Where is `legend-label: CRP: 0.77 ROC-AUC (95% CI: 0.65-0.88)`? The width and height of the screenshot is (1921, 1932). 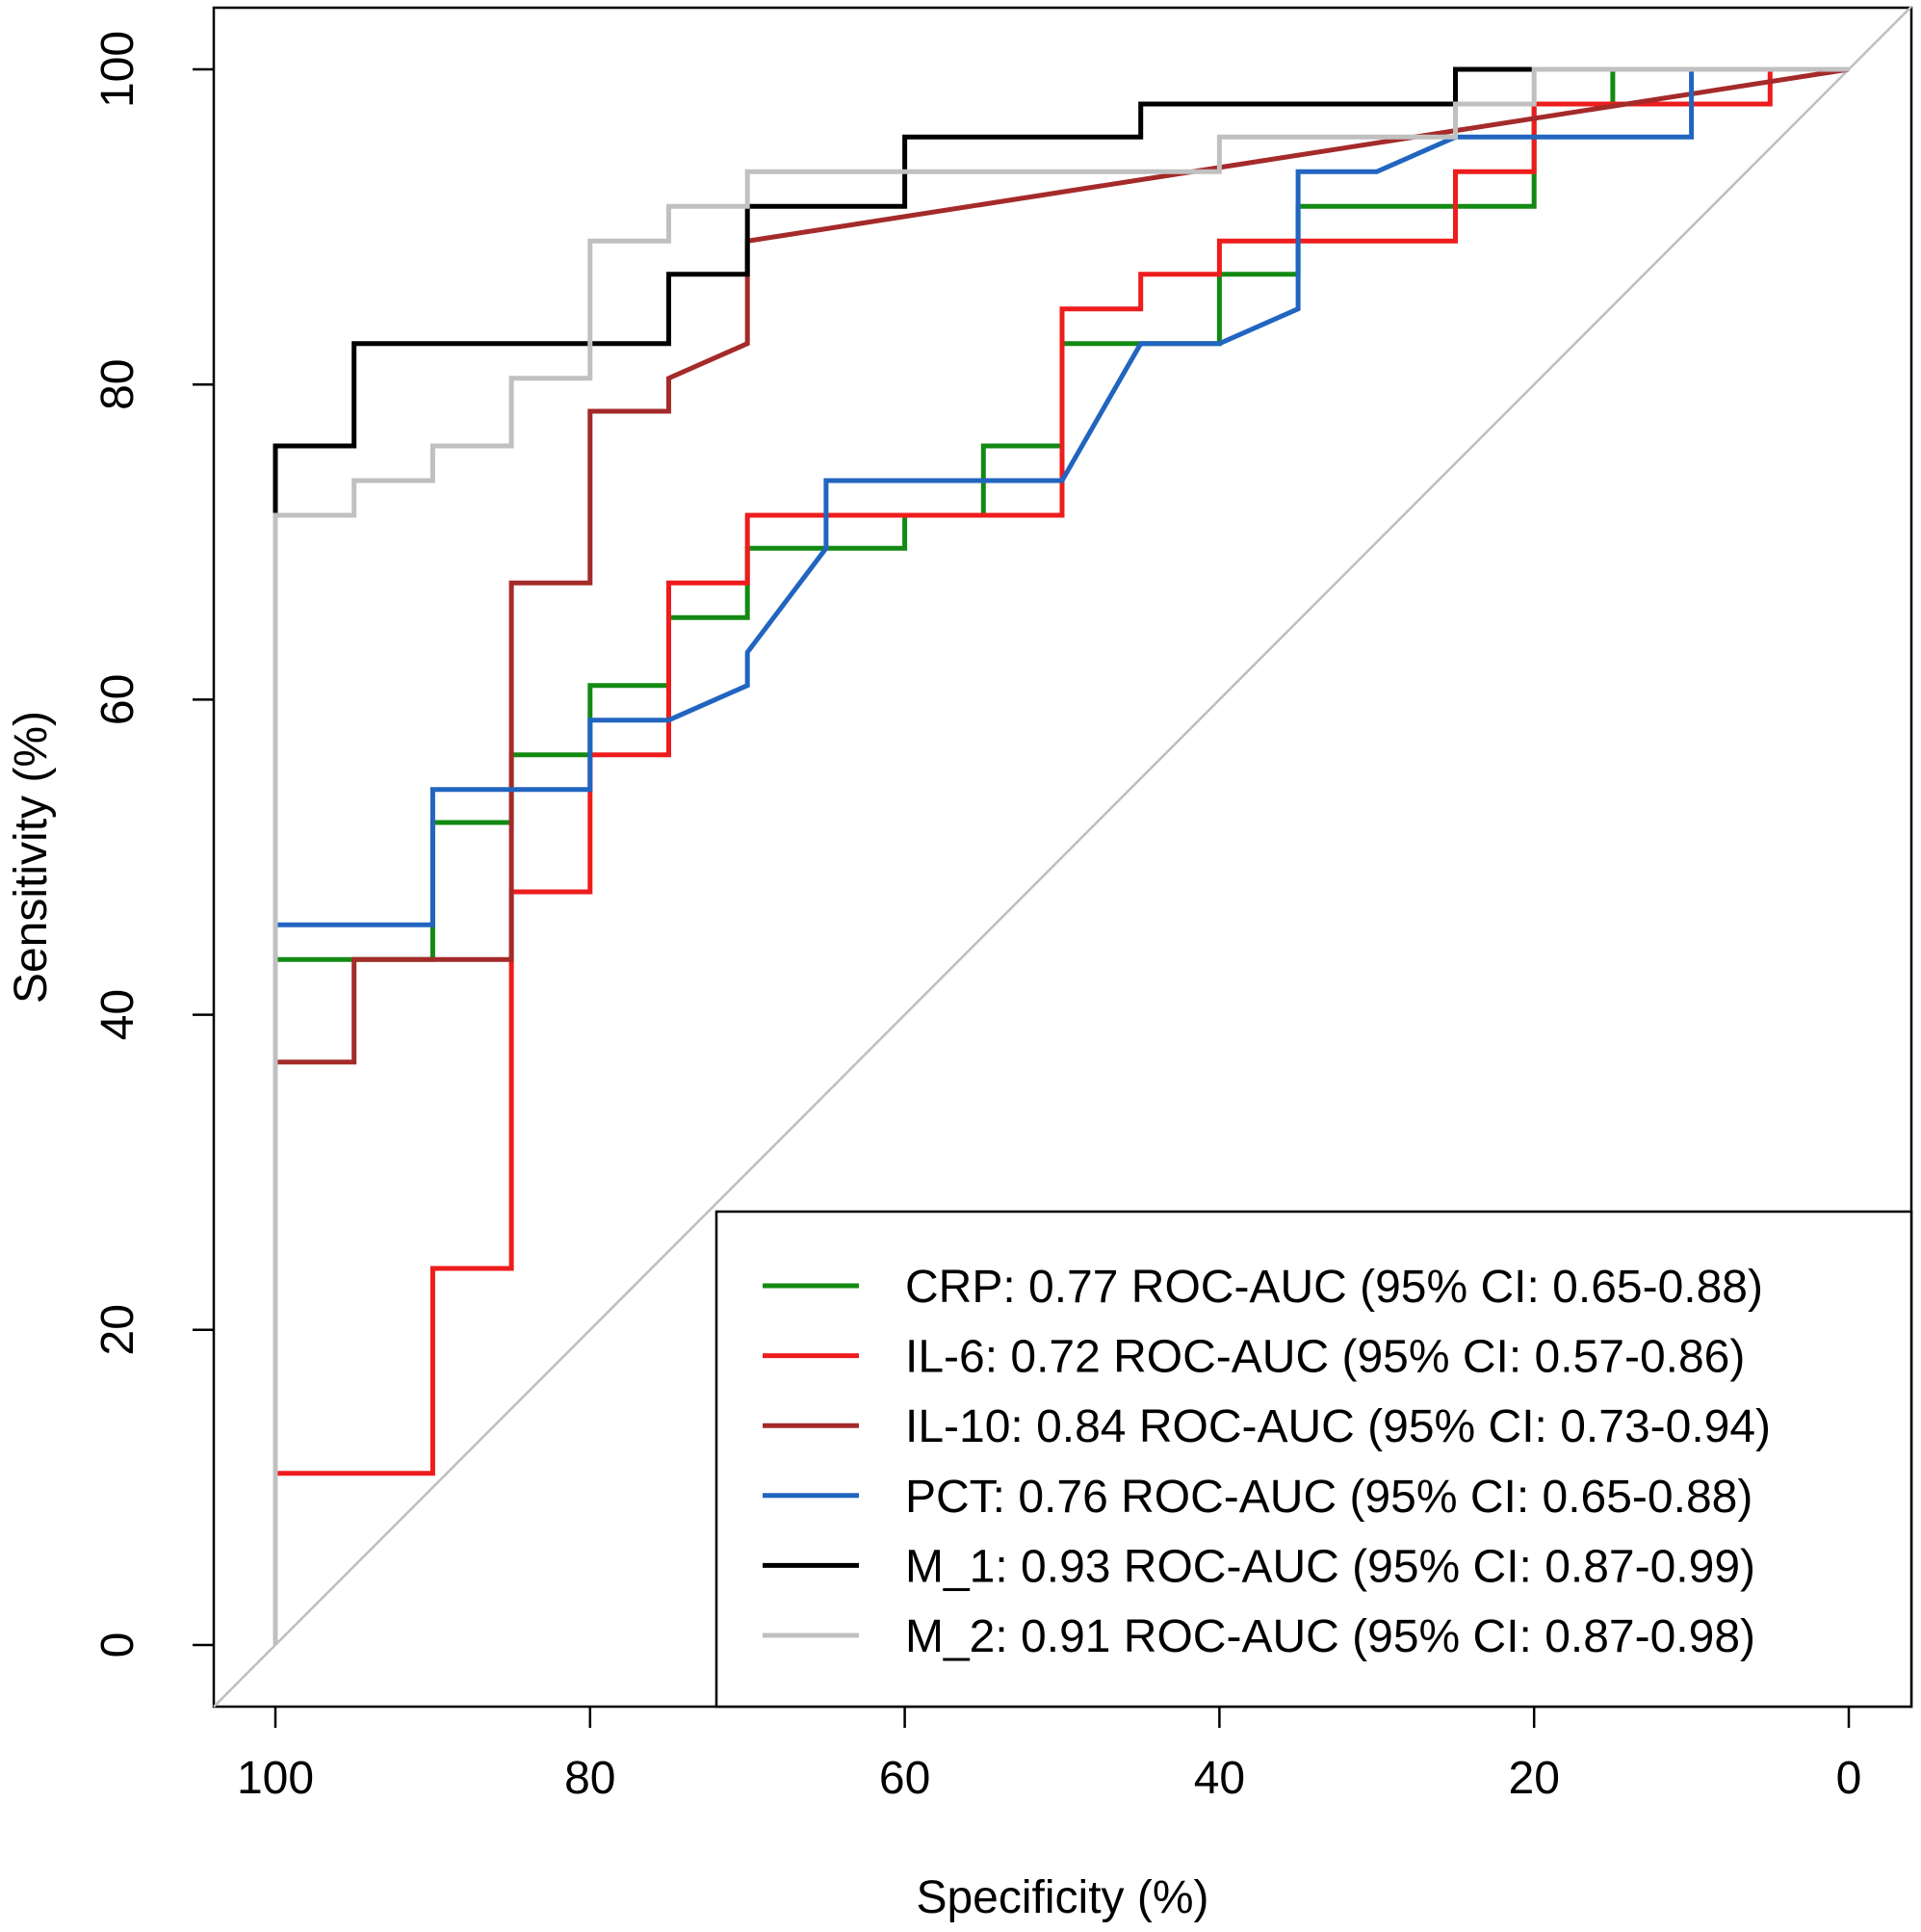
legend-label: CRP: 0.77 ROC-AUC (95% CI: 0.65-0.88) is located at coordinates (1334, 1287).